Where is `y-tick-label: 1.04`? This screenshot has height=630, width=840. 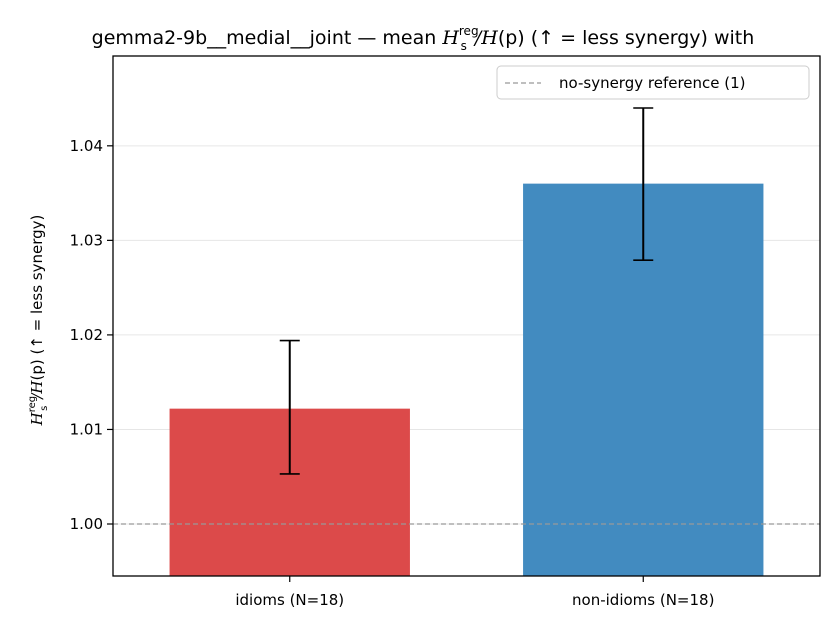 y-tick-label: 1.04 is located at coordinates (86, 146).